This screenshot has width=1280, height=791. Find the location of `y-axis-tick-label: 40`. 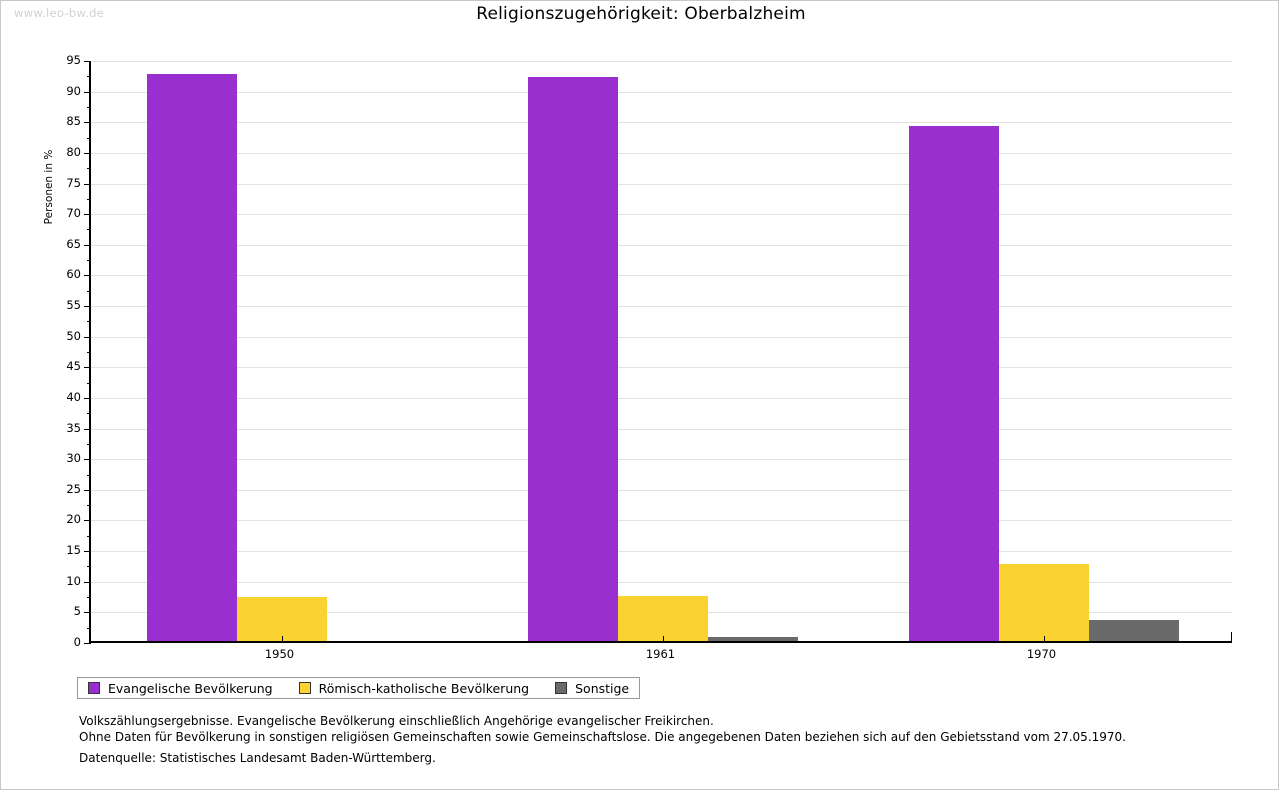

y-axis-tick-label: 40 is located at coordinates (73, 396).